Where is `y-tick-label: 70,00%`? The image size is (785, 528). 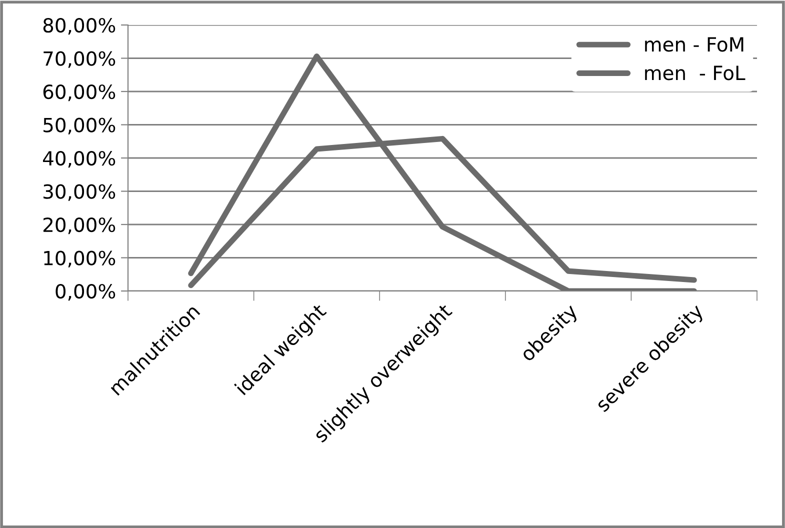
y-tick-label: 70,00% is located at coordinates (80, 59).